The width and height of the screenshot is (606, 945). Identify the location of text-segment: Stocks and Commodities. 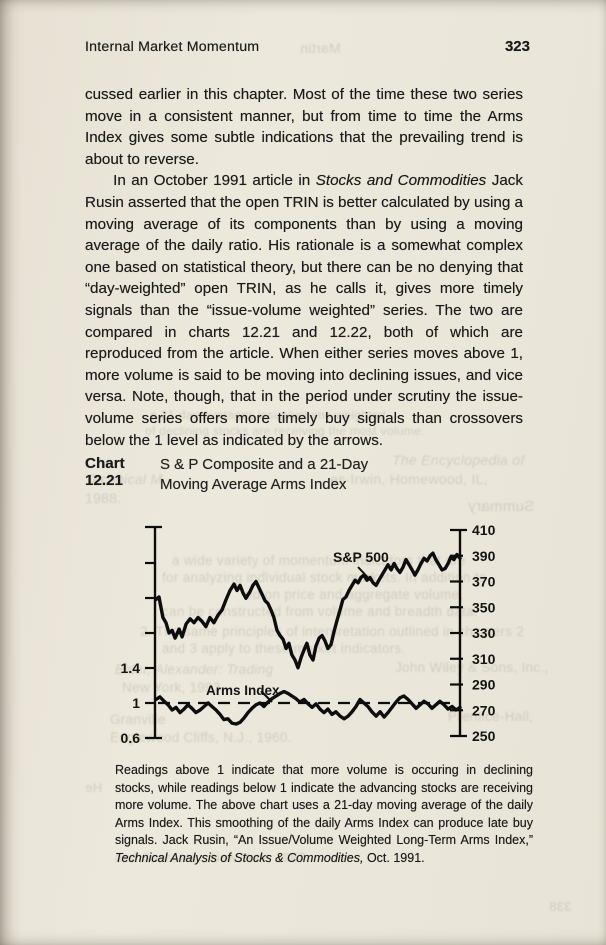
(401, 181).